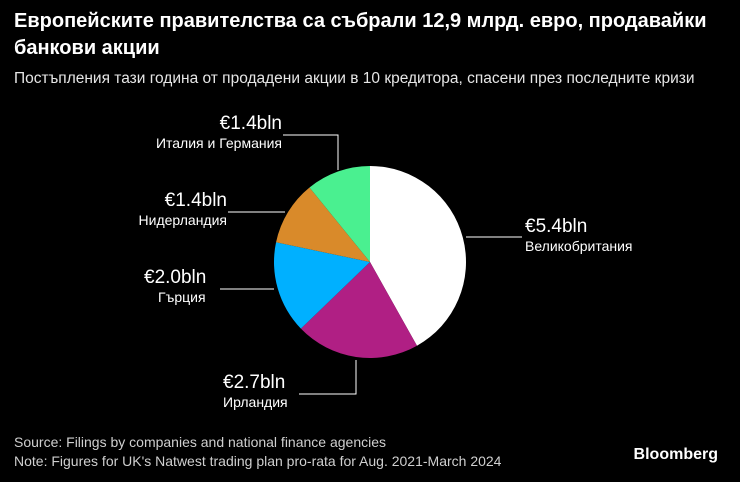 The image size is (740, 482). I want to click on category-label: Италия и Германия, so click(218, 143).